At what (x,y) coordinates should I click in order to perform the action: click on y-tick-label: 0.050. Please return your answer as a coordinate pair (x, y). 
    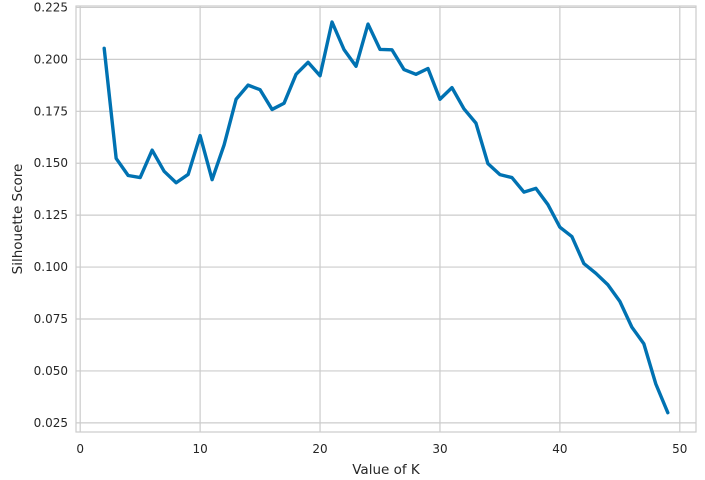
    Looking at the image, I should click on (51, 371).